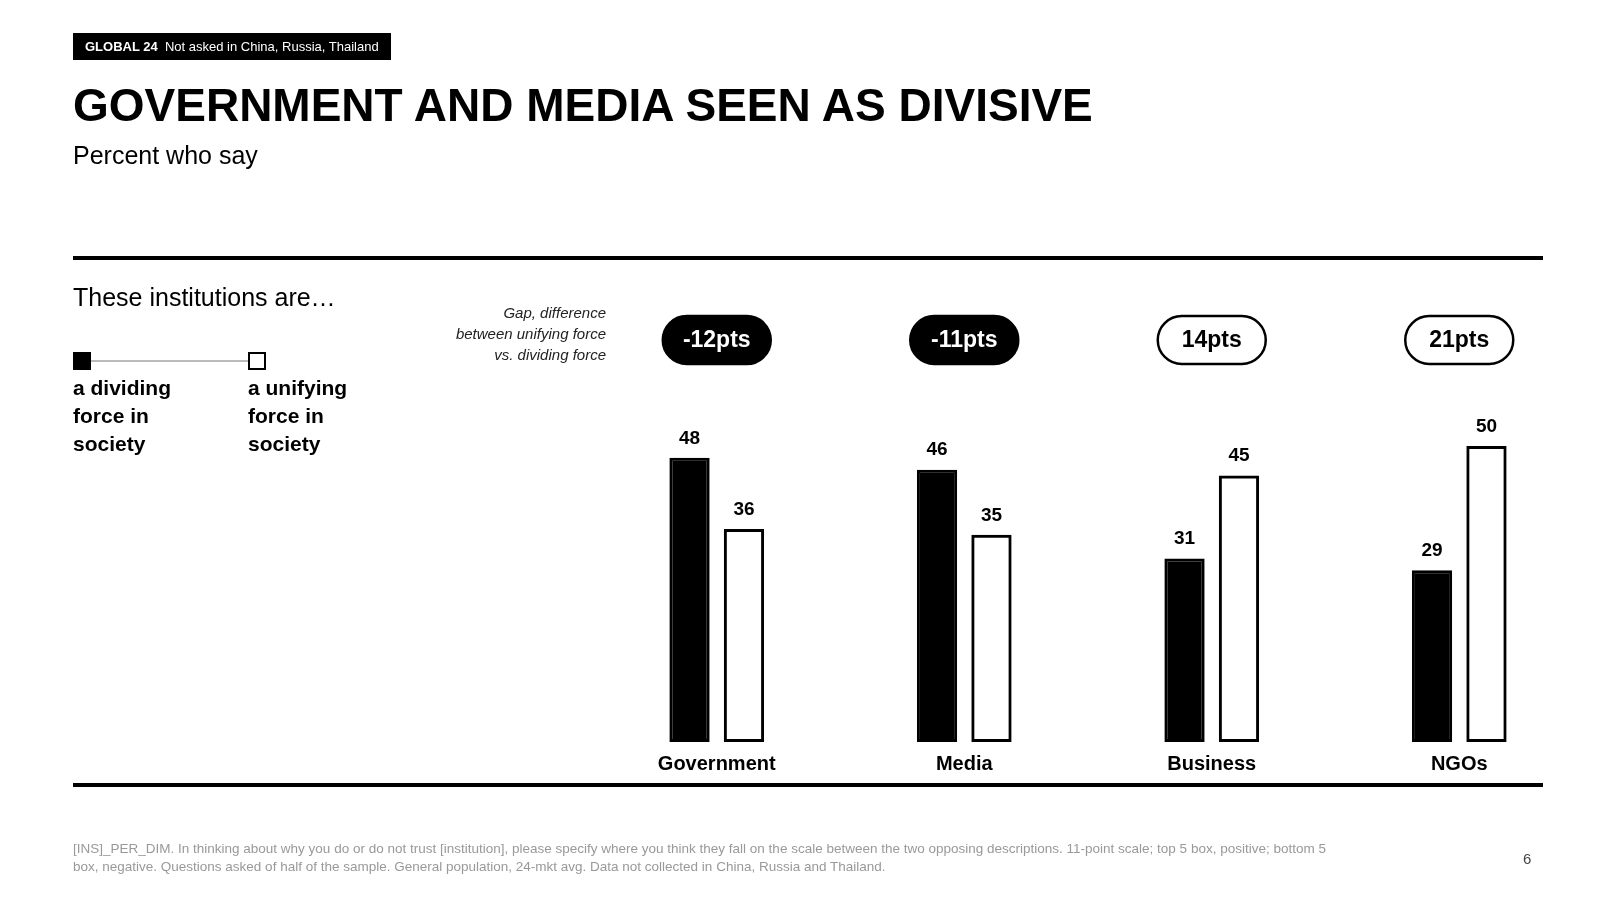 The width and height of the screenshot is (1600, 900). Describe the element at coordinates (1211, 339) in the screenshot. I see `text: 14pts` at that location.